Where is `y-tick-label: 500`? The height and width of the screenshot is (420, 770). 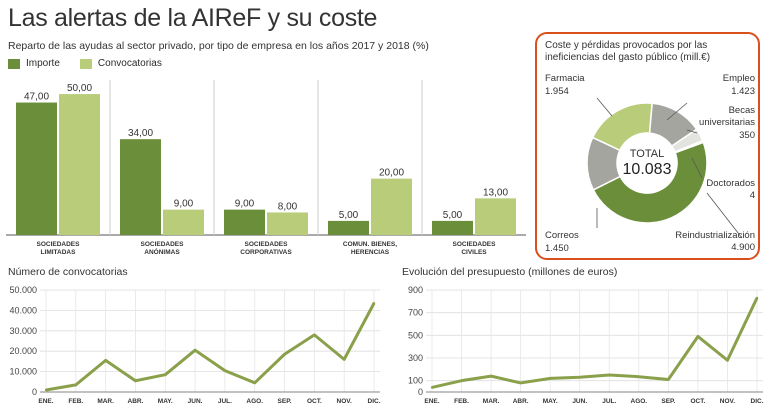 y-tick-label: 500 is located at coordinates (415, 335).